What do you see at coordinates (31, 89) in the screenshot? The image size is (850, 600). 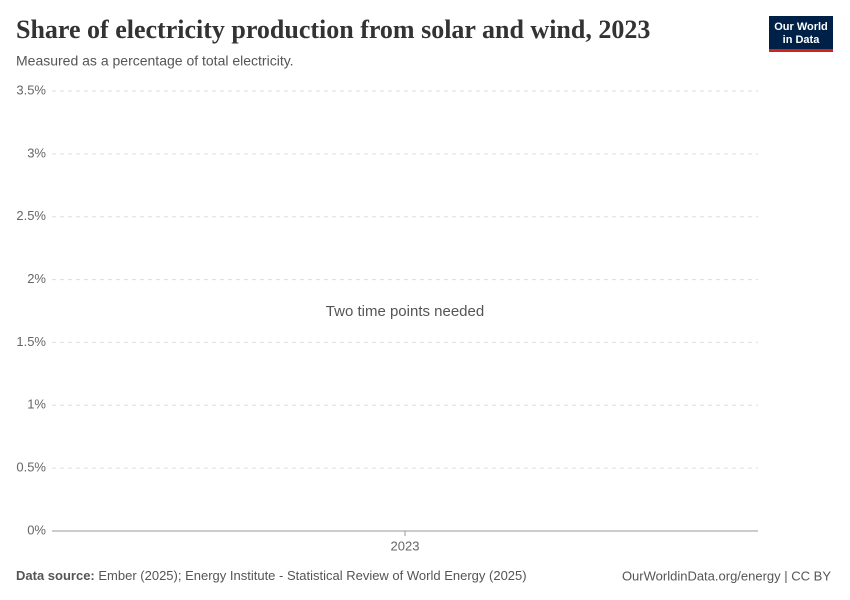 I see `y-tick-label: 3.5%` at bounding box center [31, 89].